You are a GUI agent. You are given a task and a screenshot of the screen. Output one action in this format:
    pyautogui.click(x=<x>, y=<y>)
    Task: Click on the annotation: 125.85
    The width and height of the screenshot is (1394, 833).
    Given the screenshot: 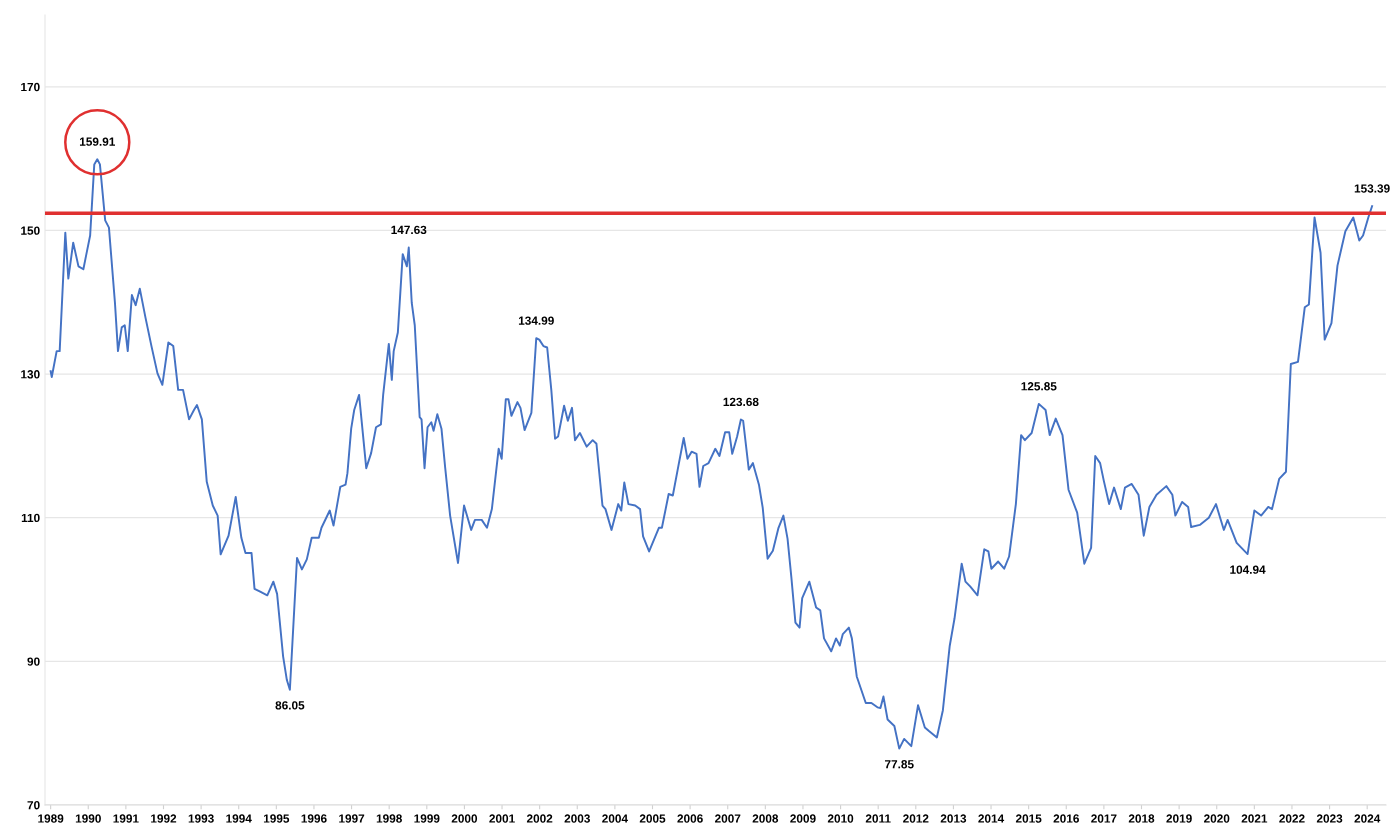 What is the action you would take?
    pyautogui.click(x=1039, y=386)
    